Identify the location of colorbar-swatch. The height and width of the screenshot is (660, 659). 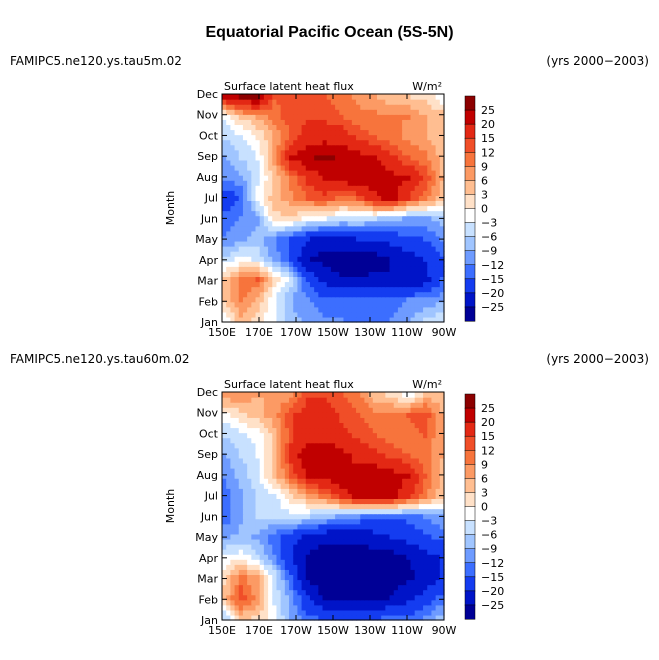
(470, 216).